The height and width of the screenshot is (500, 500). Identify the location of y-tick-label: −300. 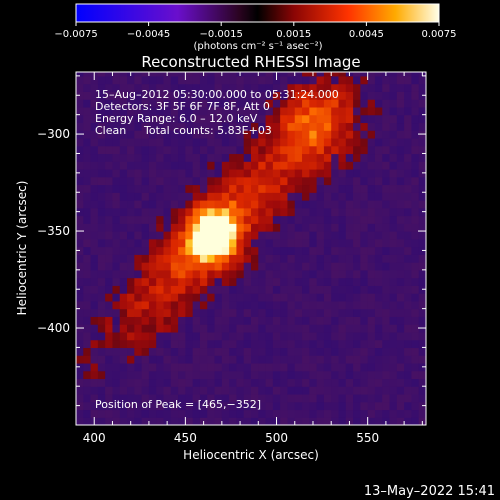
(53, 134).